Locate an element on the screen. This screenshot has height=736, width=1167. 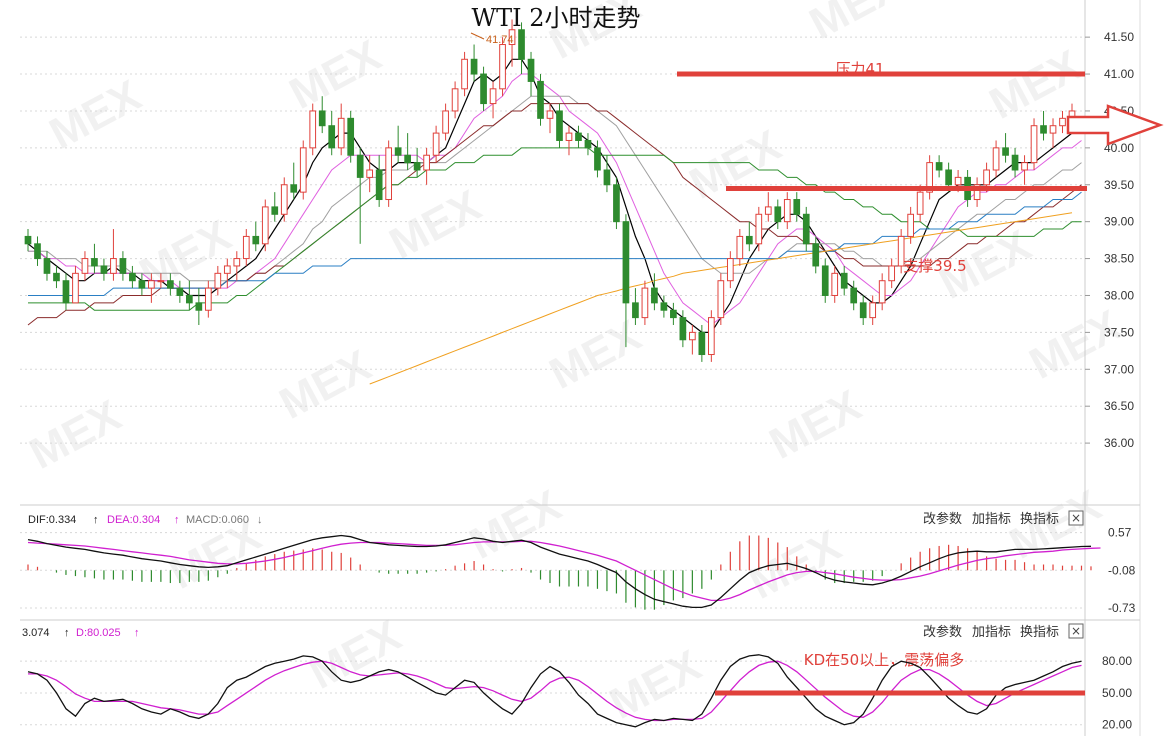
macd-edit-params-button: 改参数 is located at coordinates (942, 519).